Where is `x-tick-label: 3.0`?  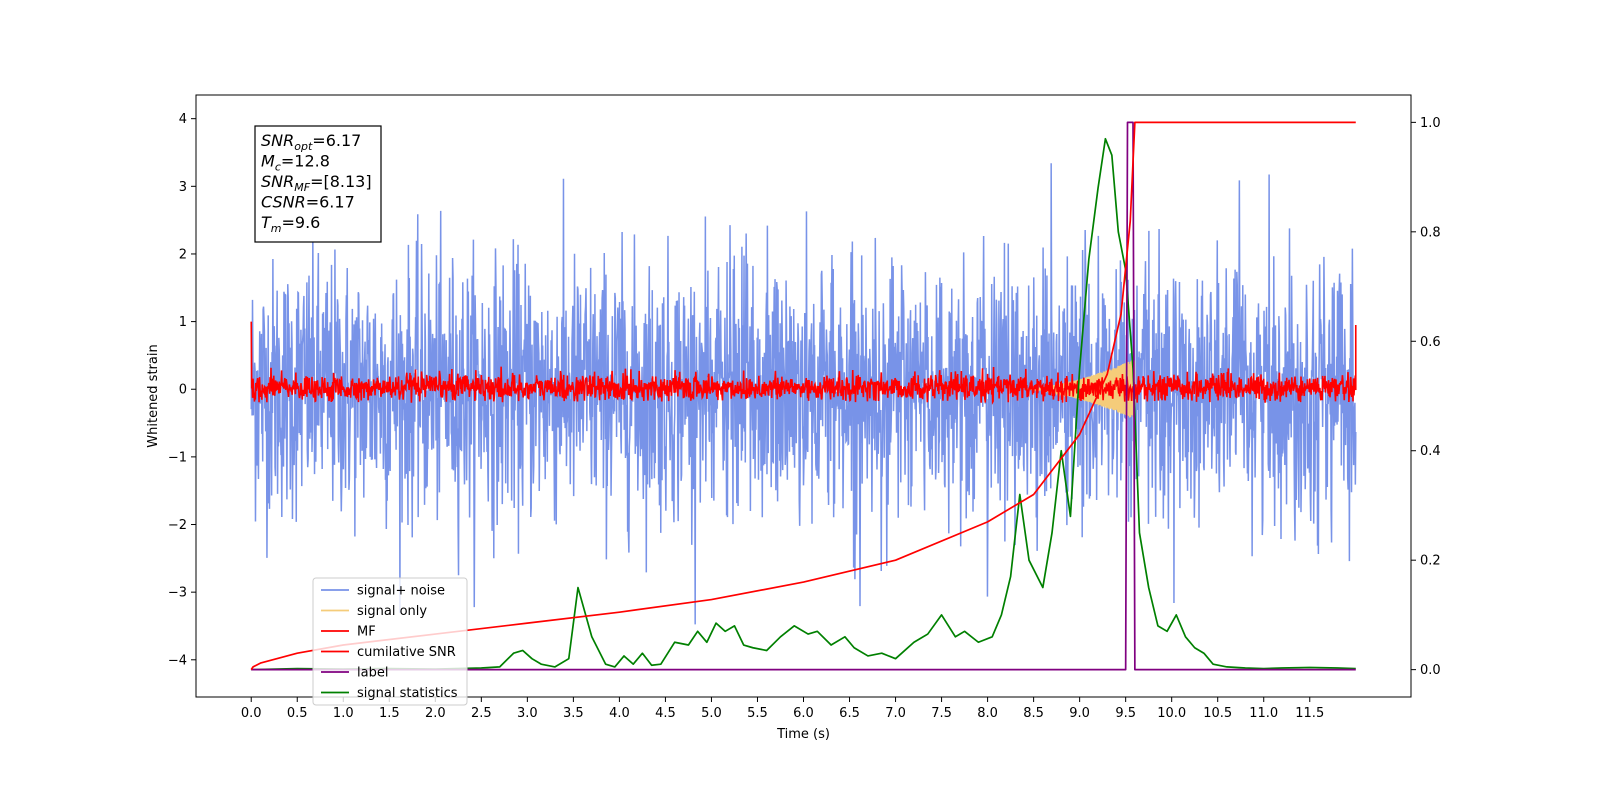 x-tick-label: 3.0 is located at coordinates (527, 713).